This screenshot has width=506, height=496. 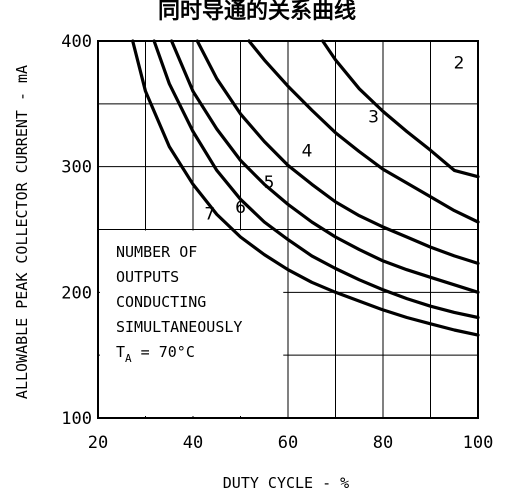 I want to click on y-tick-label: 400, so click(x=76, y=42).